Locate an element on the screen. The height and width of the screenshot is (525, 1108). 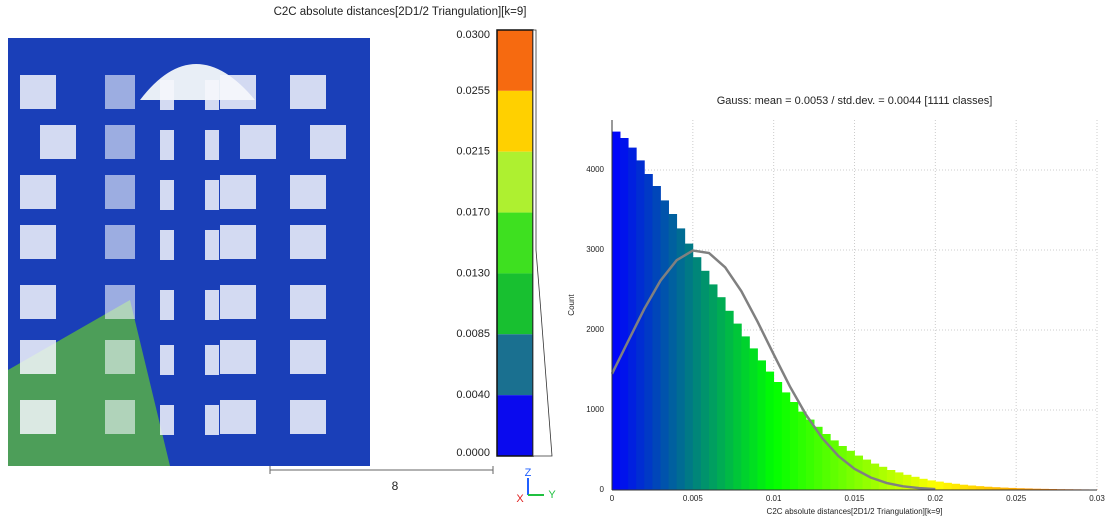
colorbar-label: 0.0000 is located at coordinates (473, 453).